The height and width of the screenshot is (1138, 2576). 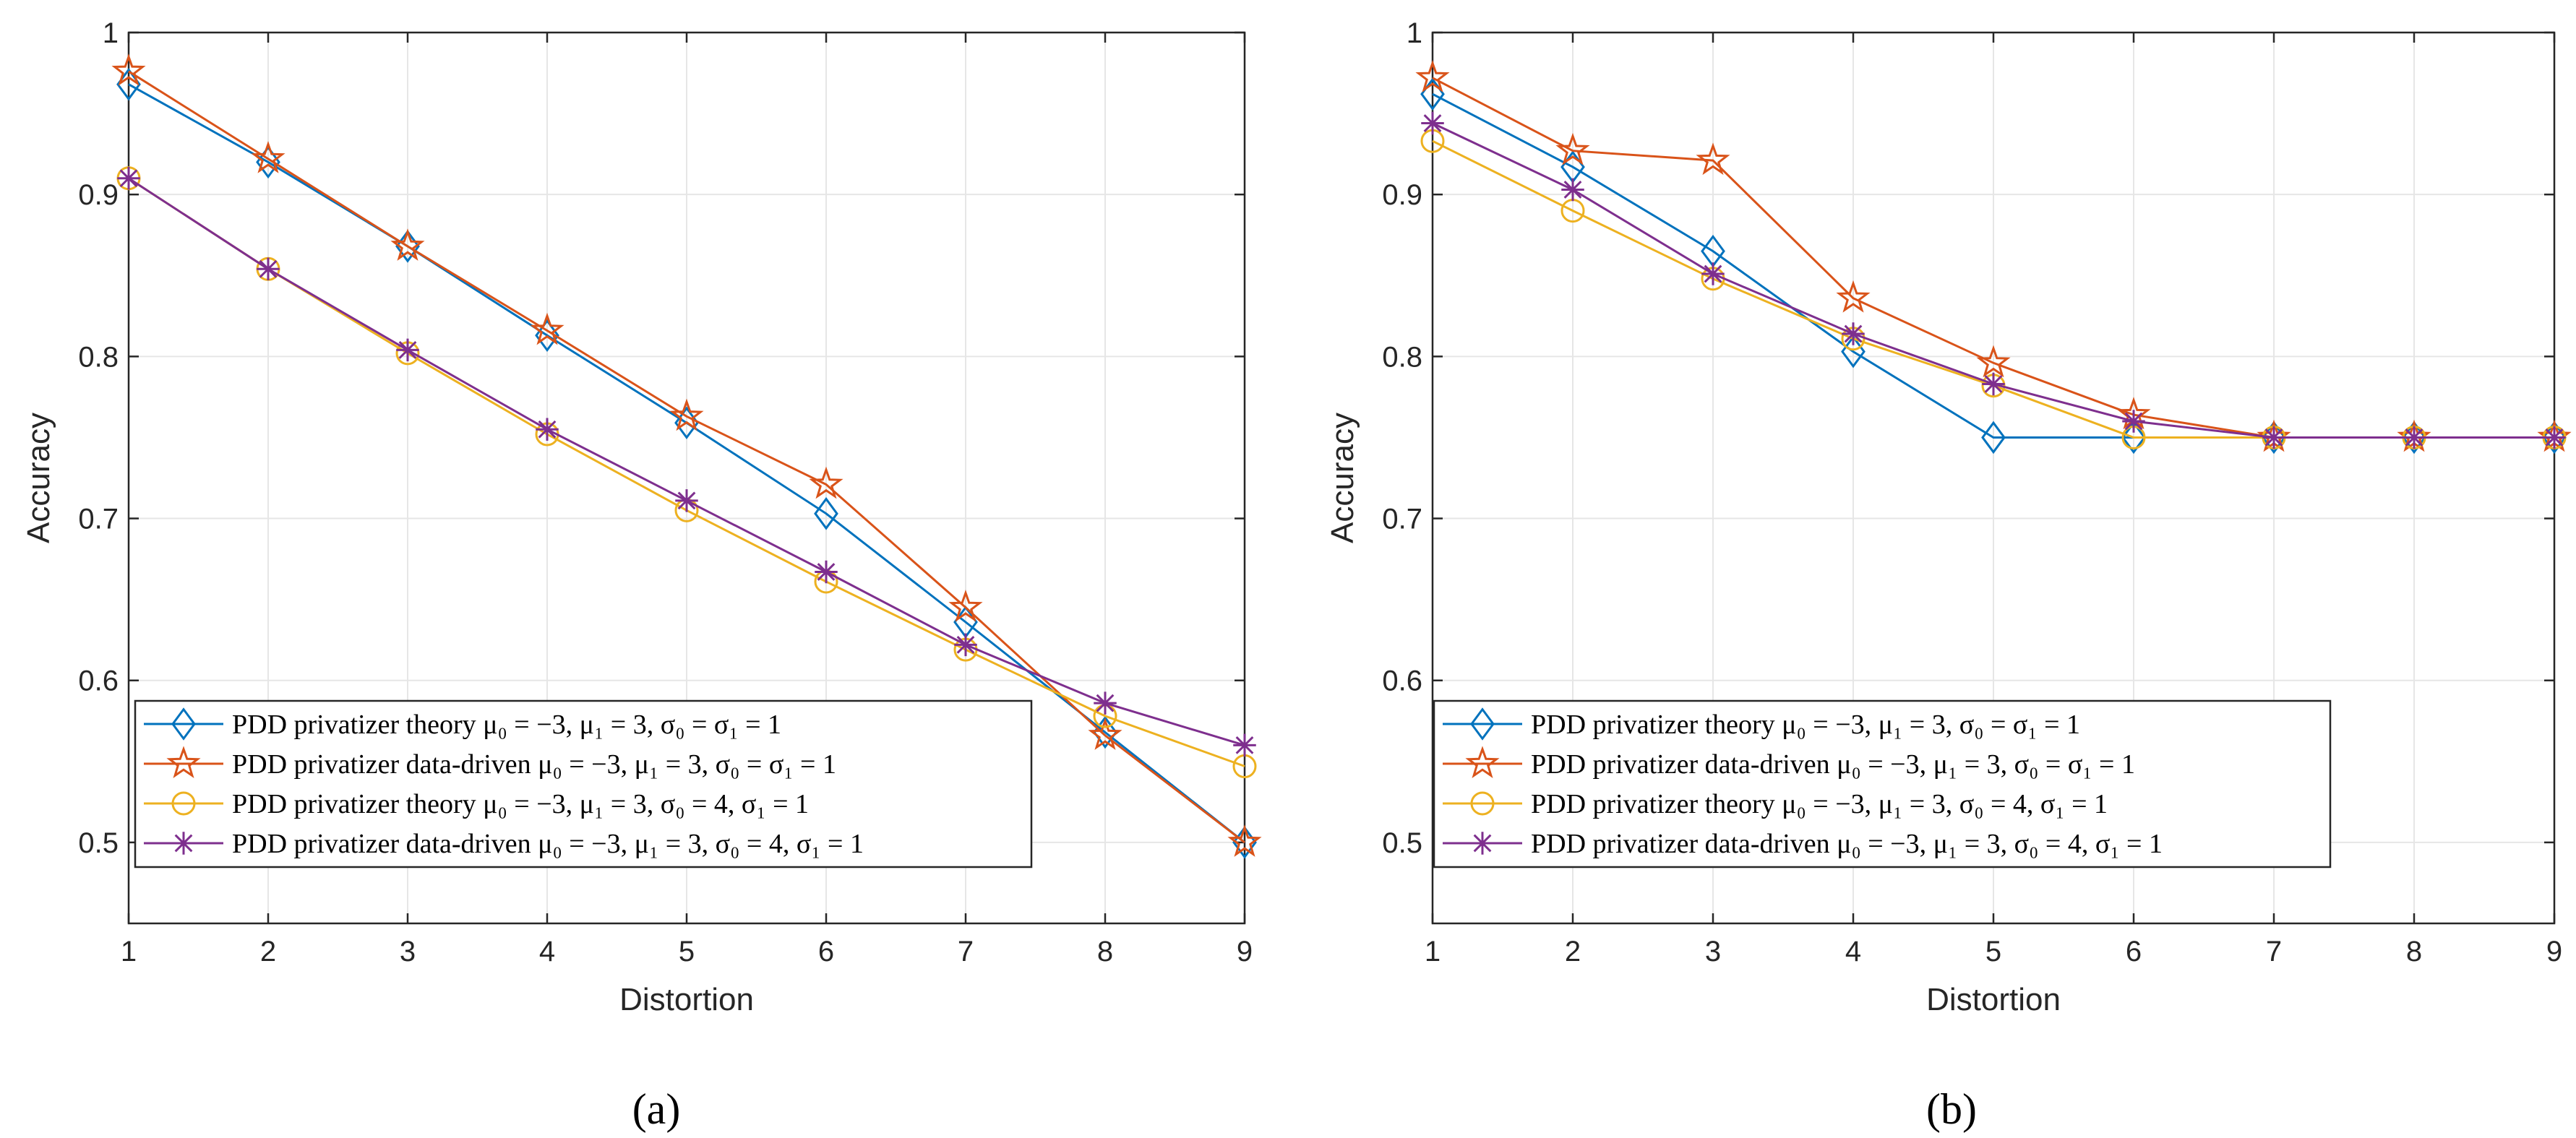 What do you see at coordinates (657, 1109) in the screenshot?
I see `panel-caption: (a)` at bounding box center [657, 1109].